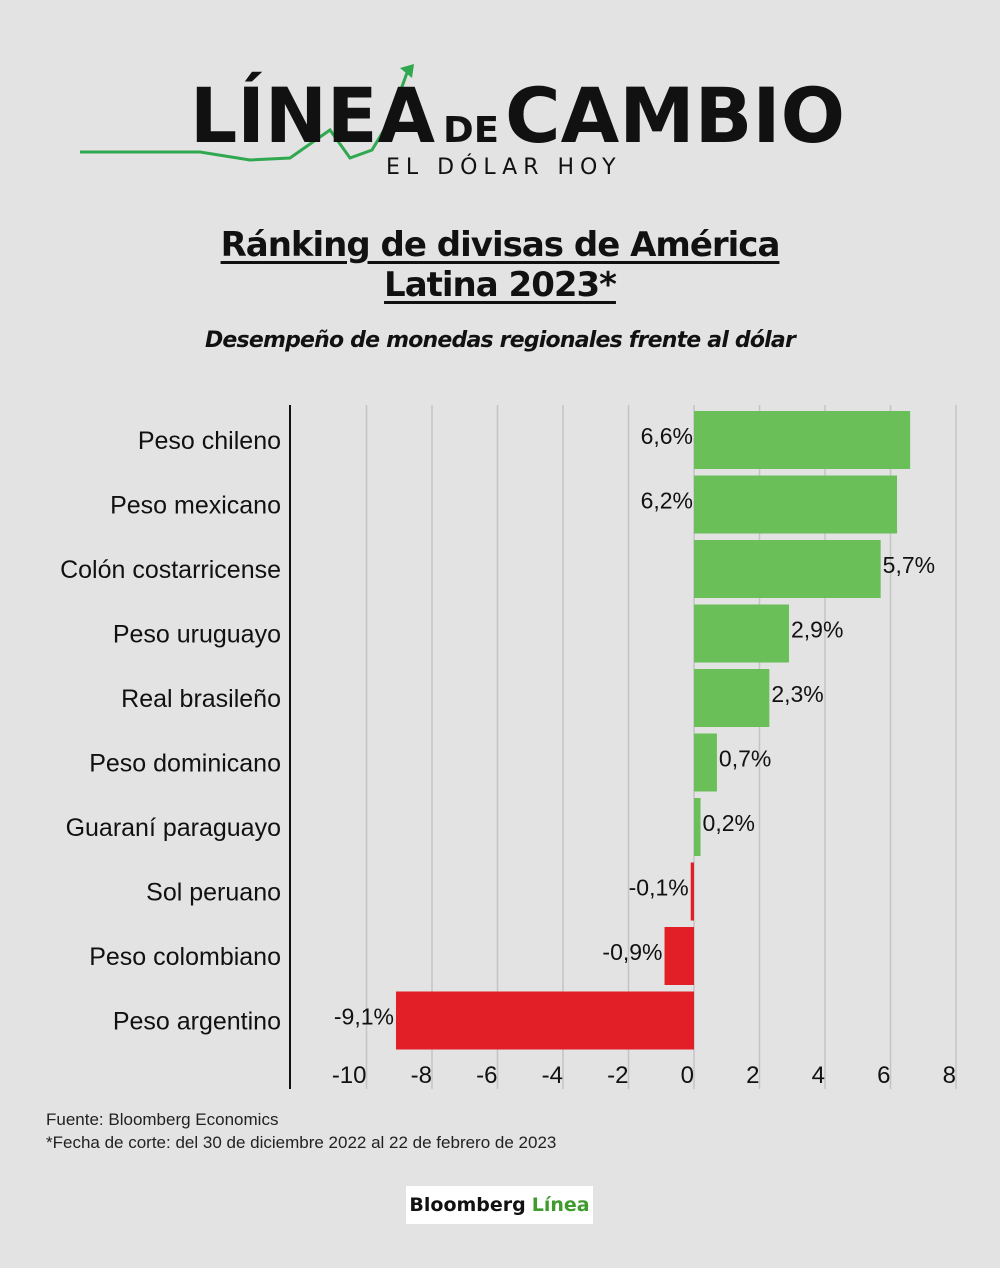  Describe the element at coordinates (675, 115) in the screenshot. I see `logo-word-cambio: CAMBIO` at that location.